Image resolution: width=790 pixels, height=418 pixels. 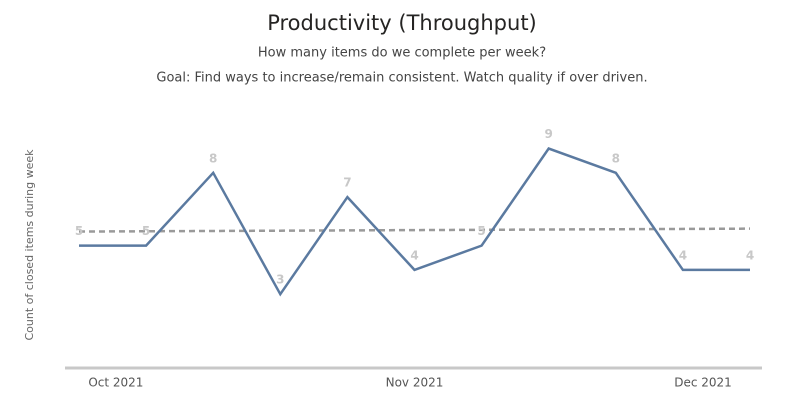 What do you see at coordinates (703, 383) in the screenshot?
I see `x-tick-label: Dec 2021` at bounding box center [703, 383].